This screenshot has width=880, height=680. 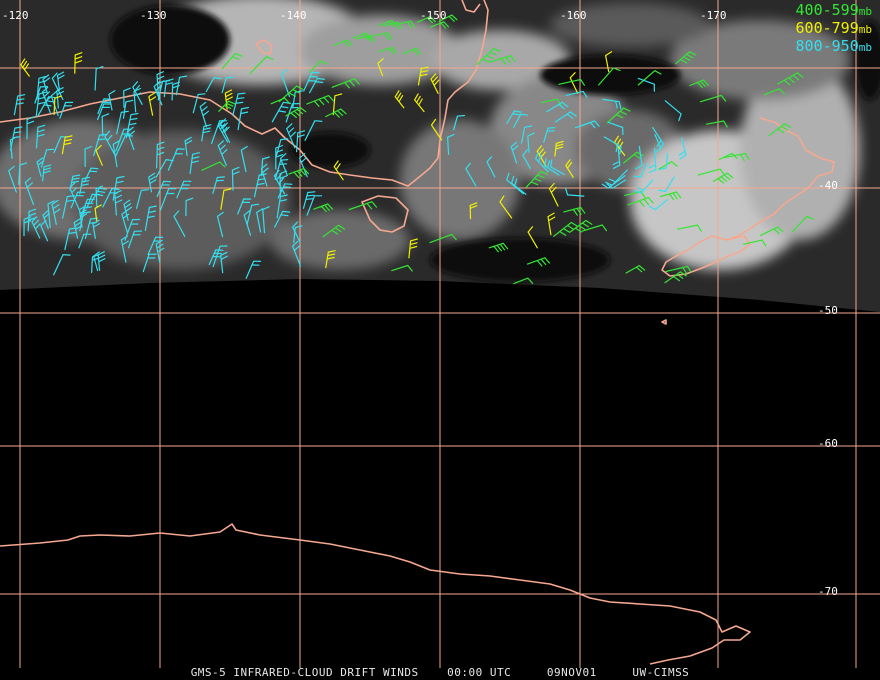 I want to click on legend-item-800-950: 800-950mb, so click(x=834, y=47).